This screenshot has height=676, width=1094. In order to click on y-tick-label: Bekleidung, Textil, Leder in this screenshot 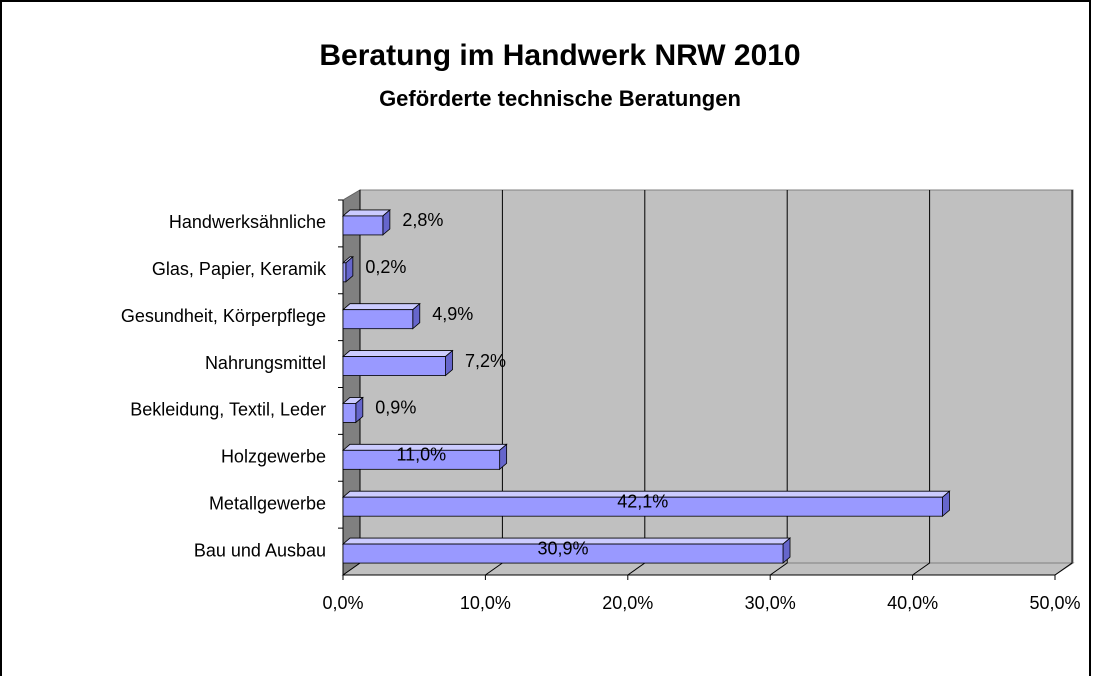, I will do `click(228, 410)`.